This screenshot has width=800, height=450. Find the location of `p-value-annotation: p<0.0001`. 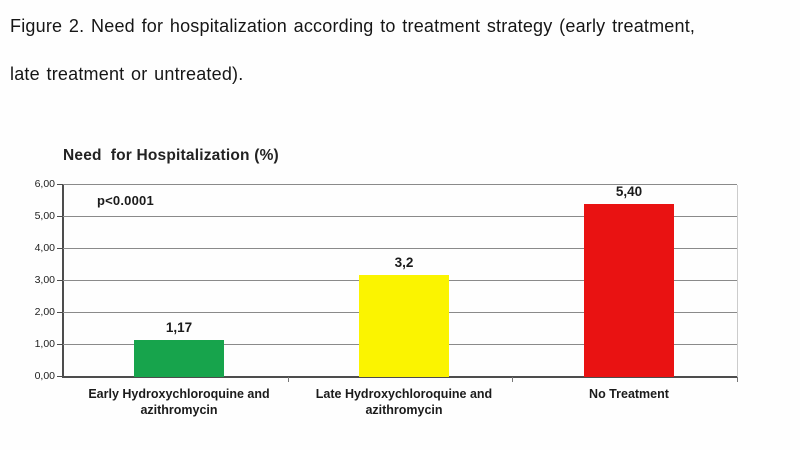

p-value-annotation: p<0.0001 is located at coordinates (125, 200).